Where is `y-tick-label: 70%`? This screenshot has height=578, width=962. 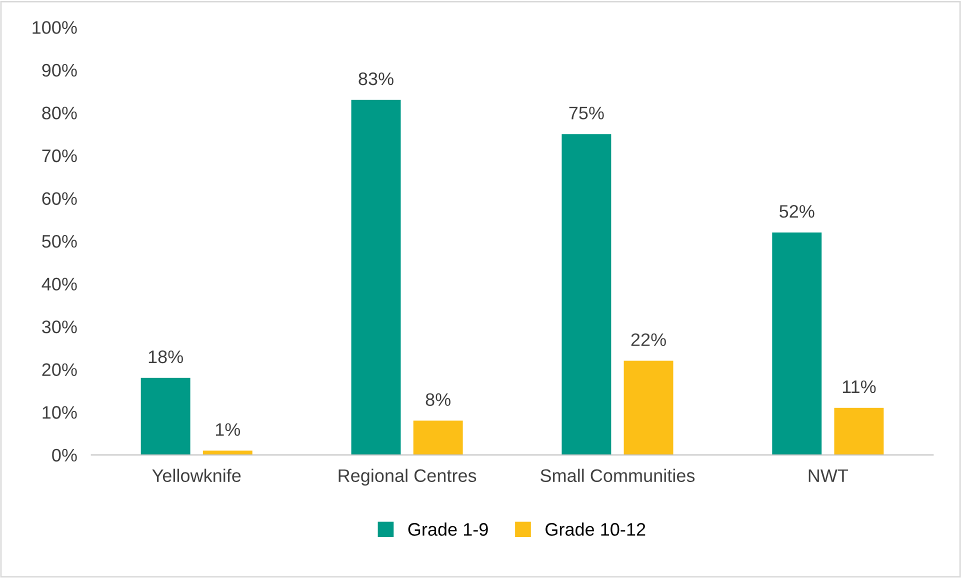 y-tick-label: 70% is located at coordinates (59, 155).